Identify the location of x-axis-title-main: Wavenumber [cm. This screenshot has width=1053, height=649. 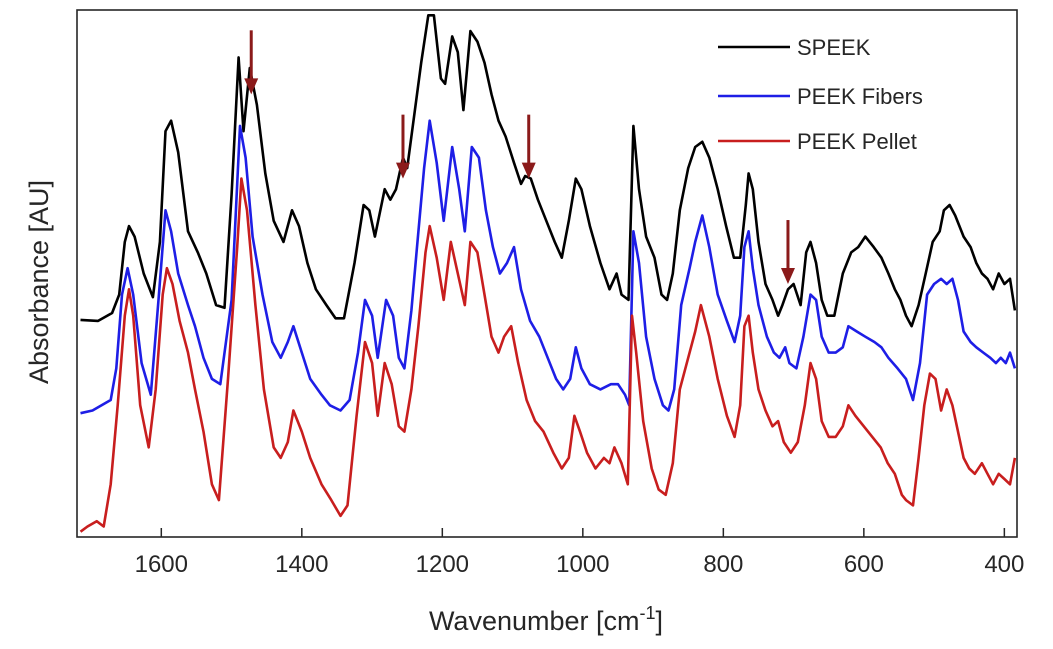
(534, 621).